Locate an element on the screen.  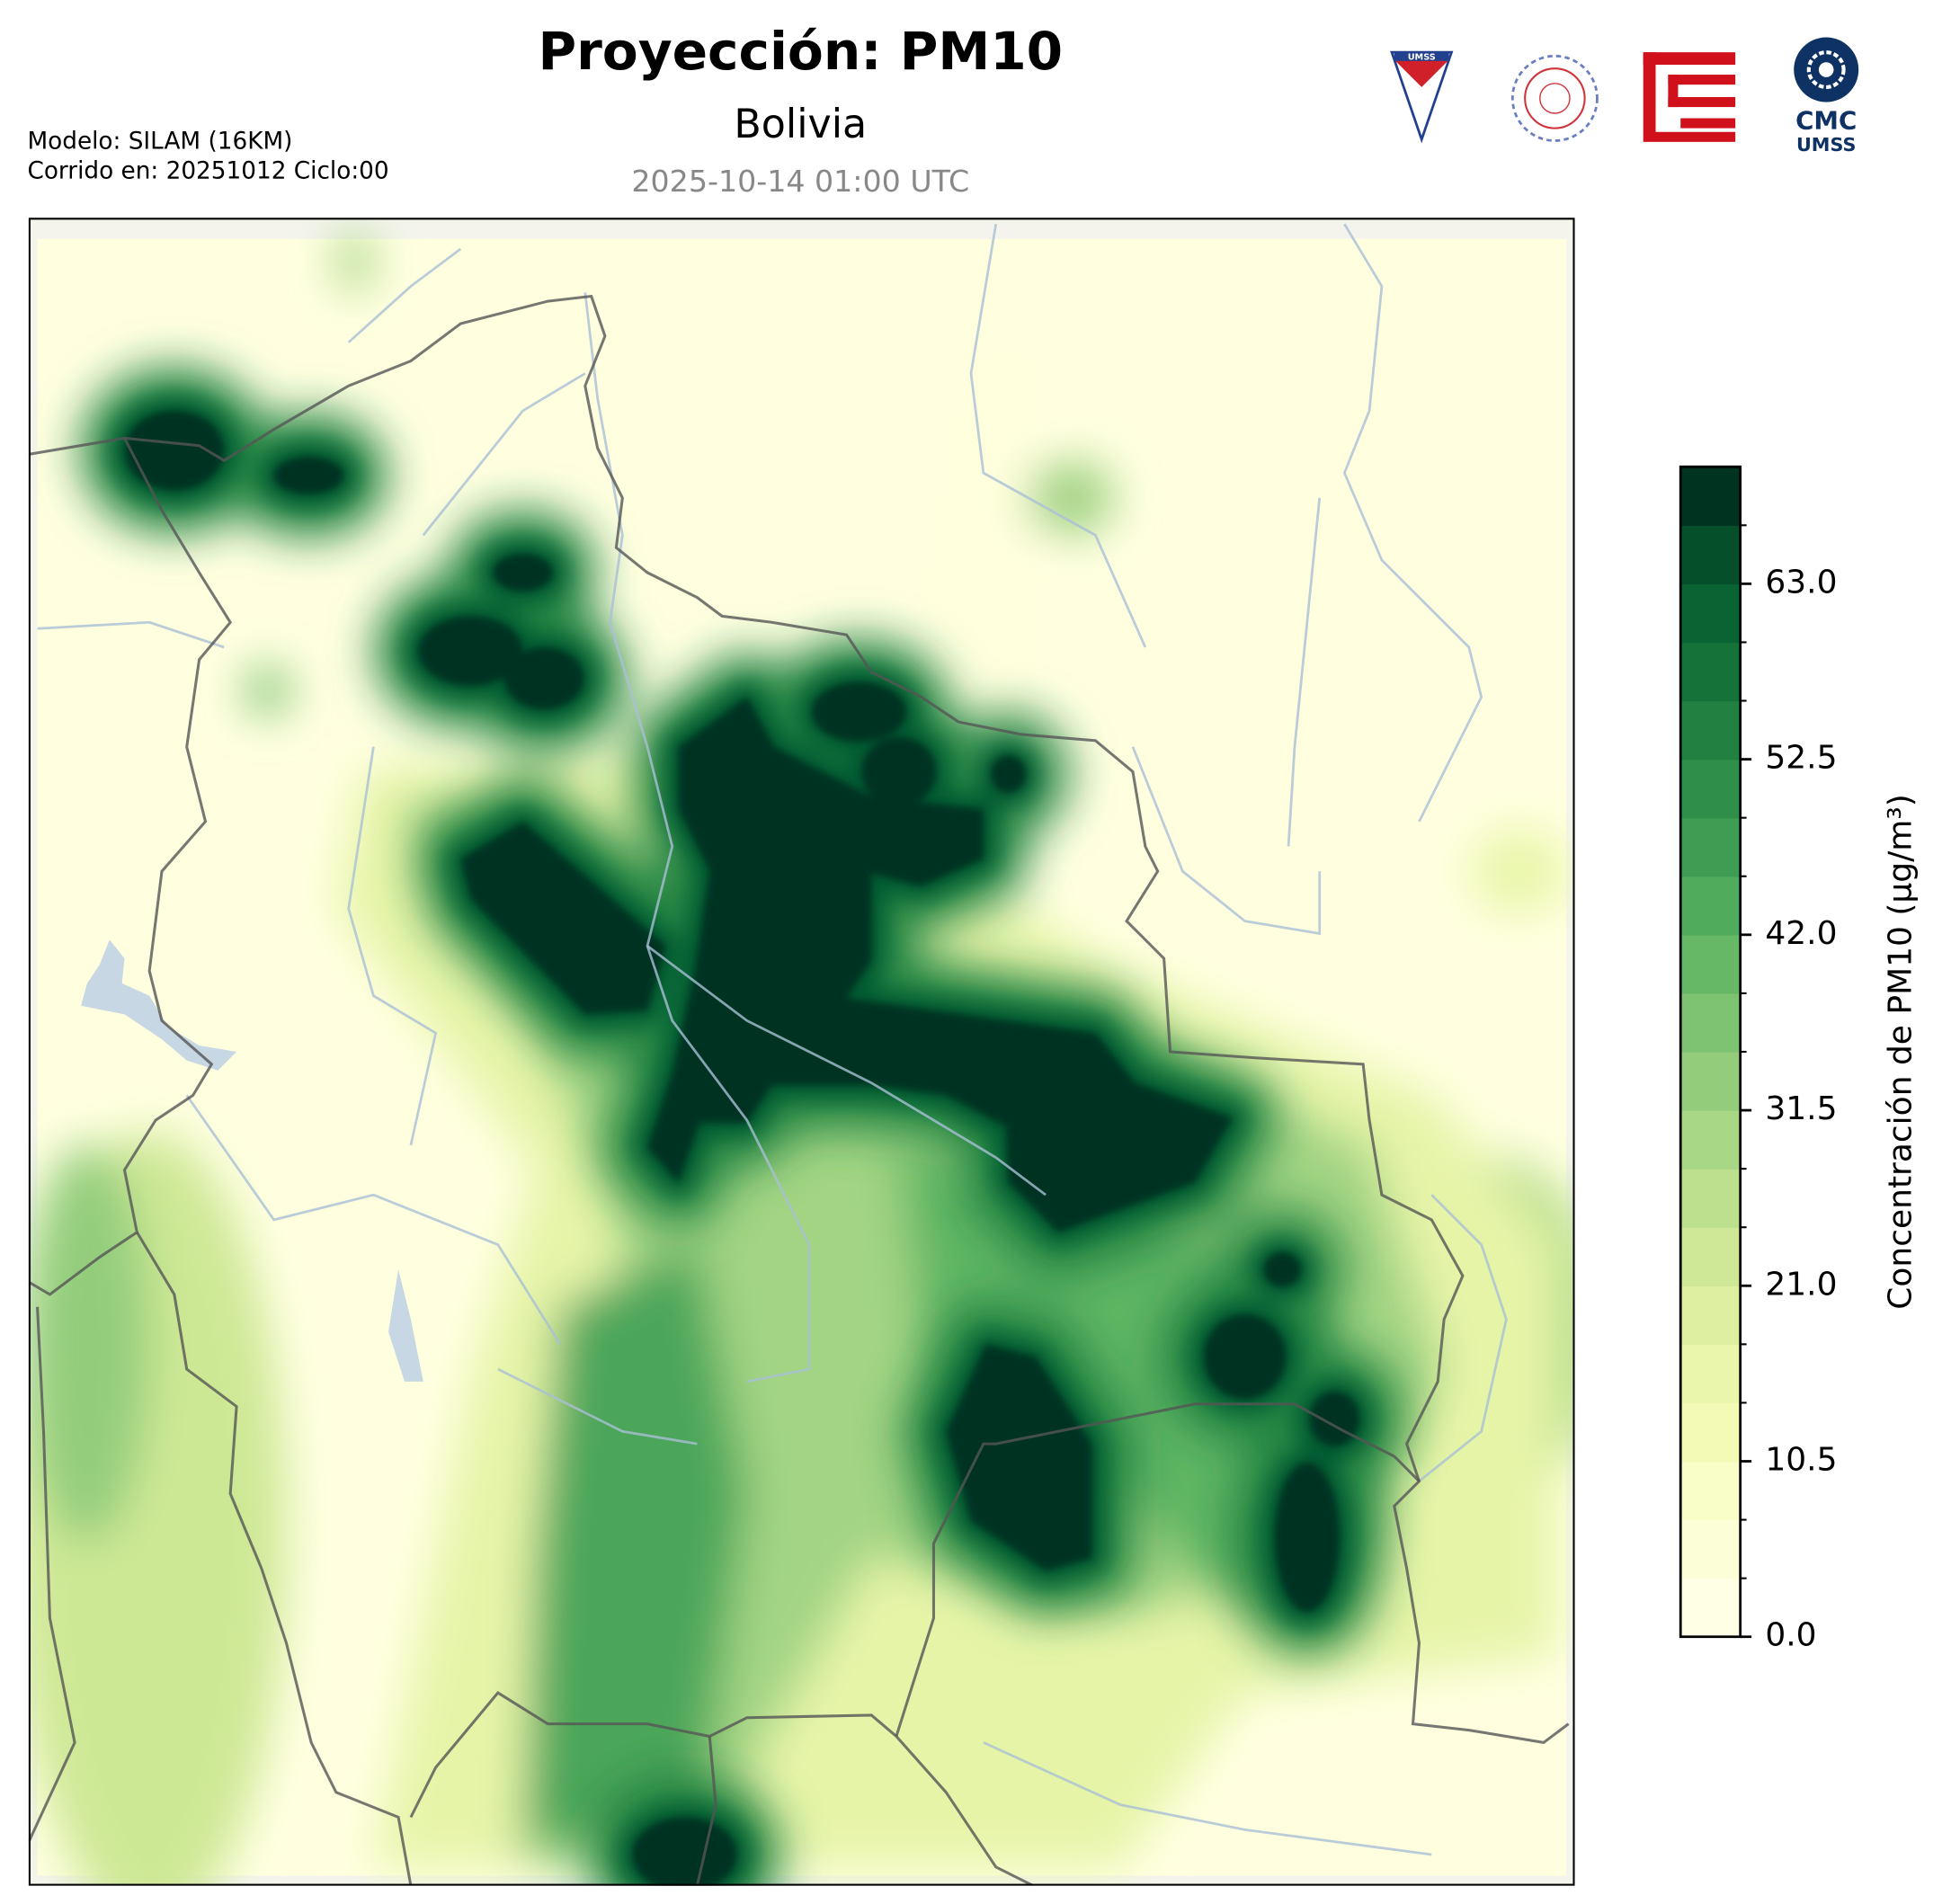
colorbar: 0.0 10.5 21.0 31.5 42.0 52.5 63.0 is located at coordinates (1758, 1059).